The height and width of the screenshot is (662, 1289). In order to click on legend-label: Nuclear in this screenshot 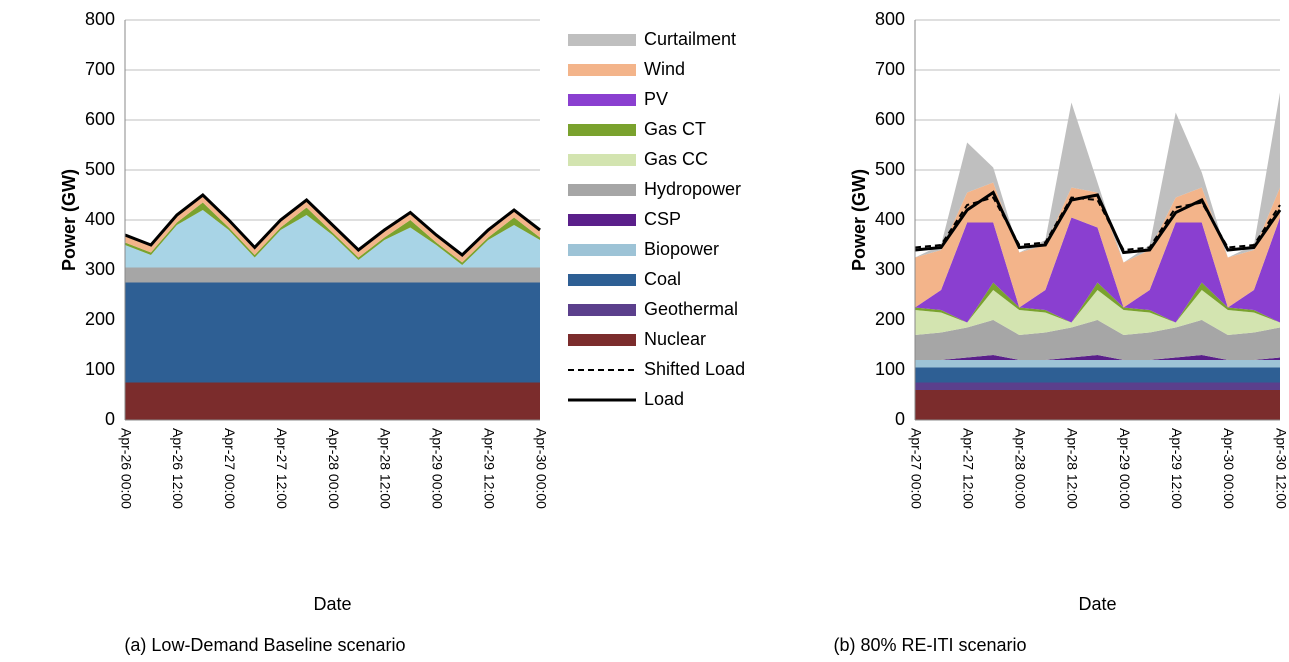, I will do `click(675, 339)`.